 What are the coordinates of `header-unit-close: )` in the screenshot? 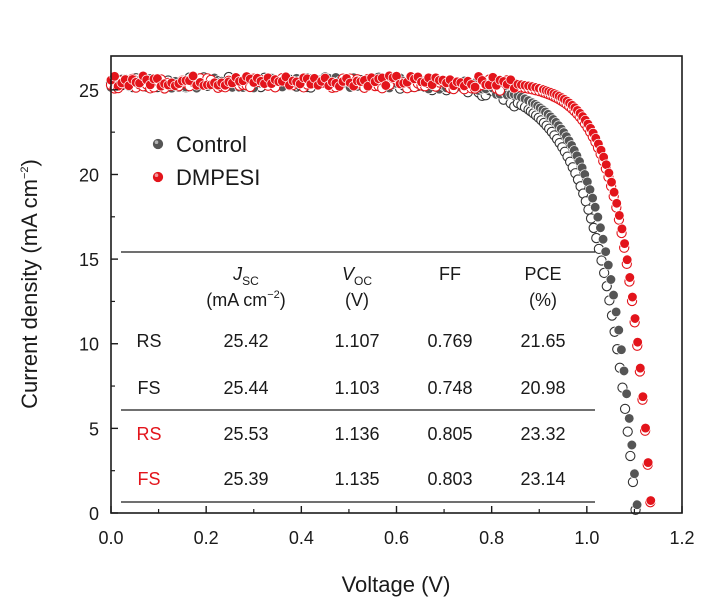 It's located at (283, 300).